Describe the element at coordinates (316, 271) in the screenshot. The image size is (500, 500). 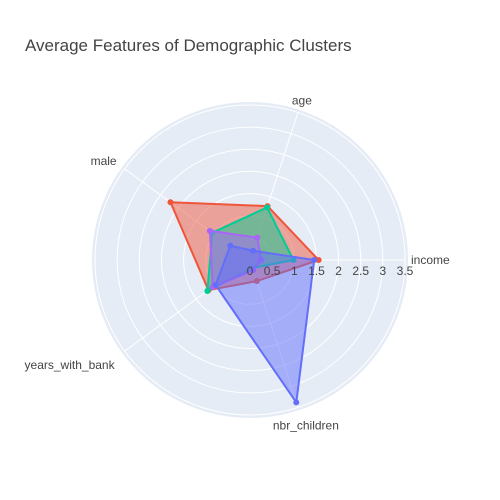
I see `radial-tick-label: 1.5` at that location.